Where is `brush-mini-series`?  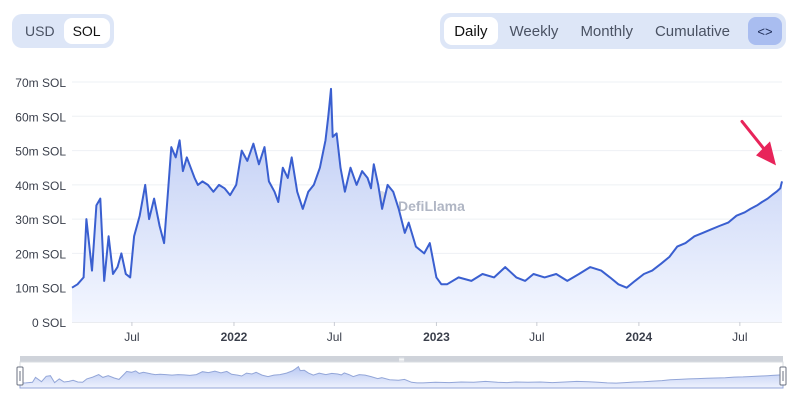
brush-mini-series is located at coordinates (401, 377).